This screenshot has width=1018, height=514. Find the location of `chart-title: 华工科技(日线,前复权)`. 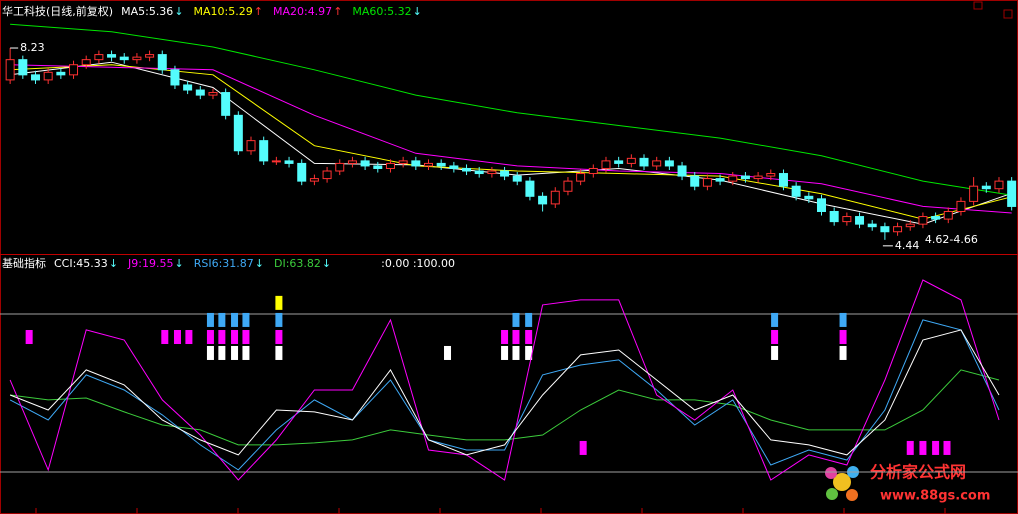

chart-title: 华工科技(日线,前复权) is located at coordinates (57, 11).